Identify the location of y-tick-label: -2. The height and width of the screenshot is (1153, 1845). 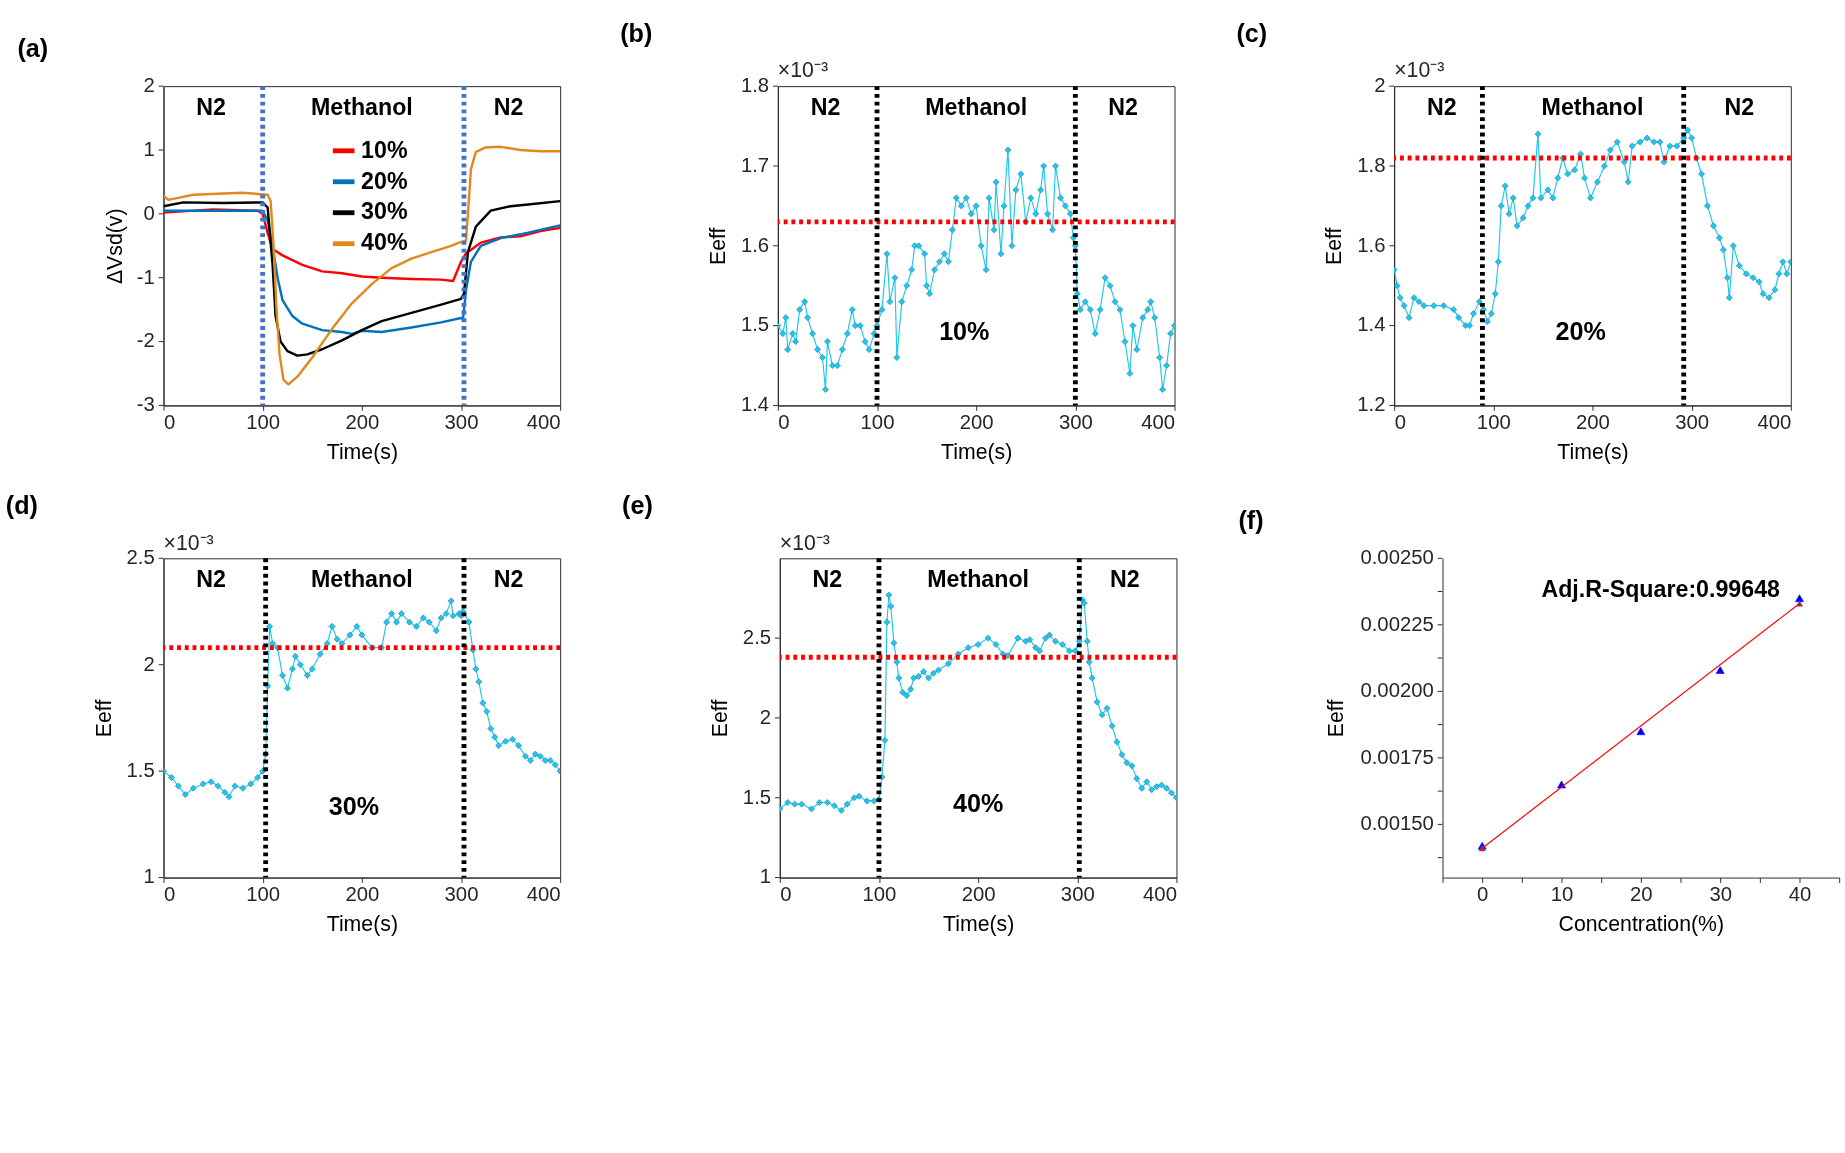
(145, 340).